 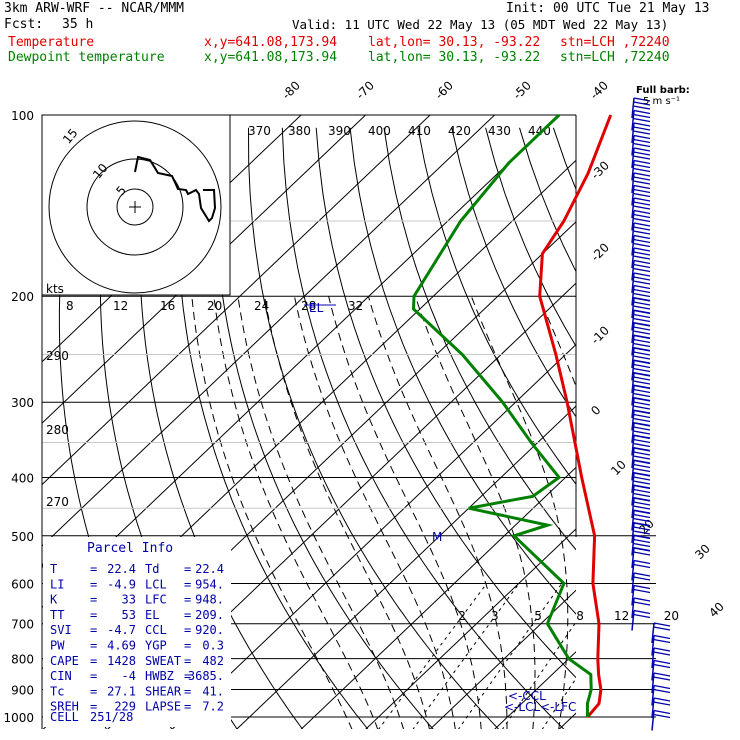 I want to click on parcel-key: EL, so click(x=152, y=615).